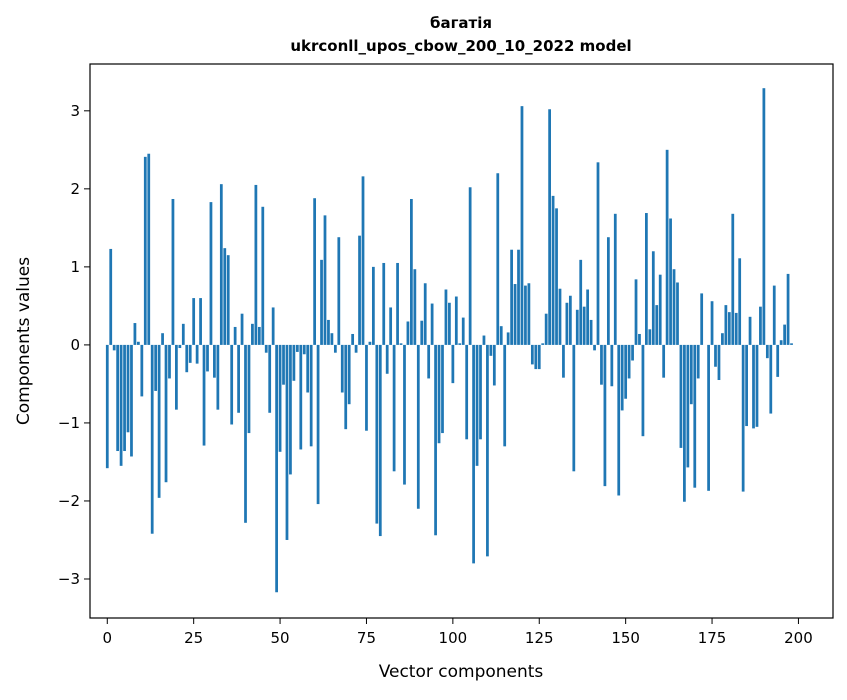 The width and height of the screenshot is (847, 700). Describe the element at coordinates (75, 267) in the screenshot. I see `y-tick-label: 1` at that location.